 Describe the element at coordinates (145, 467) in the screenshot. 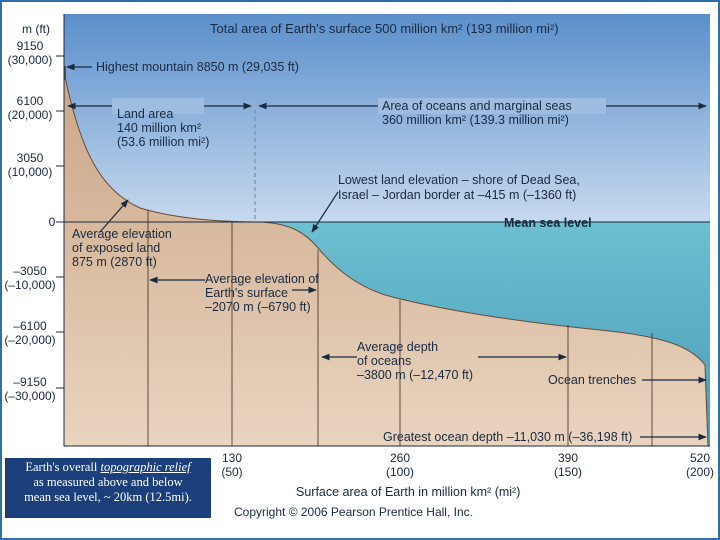

I see `caption-emphasis: topographic relief` at that location.